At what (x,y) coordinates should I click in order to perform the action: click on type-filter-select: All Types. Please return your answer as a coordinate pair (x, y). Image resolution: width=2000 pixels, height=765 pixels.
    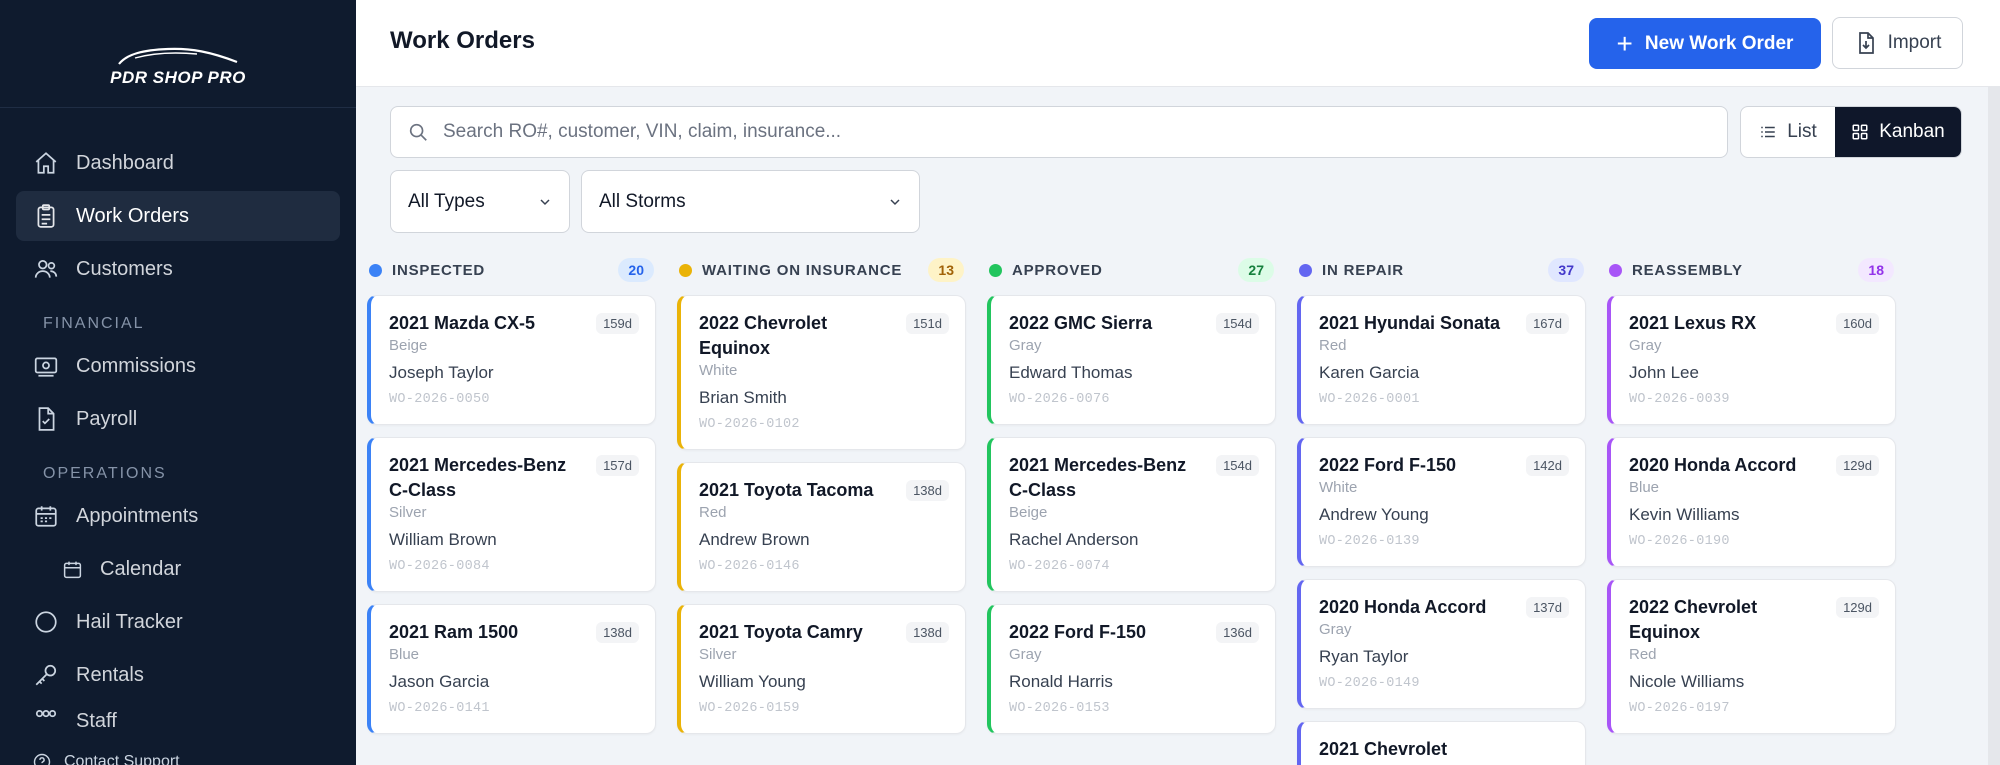
    Looking at the image, I should click on (480, 201).